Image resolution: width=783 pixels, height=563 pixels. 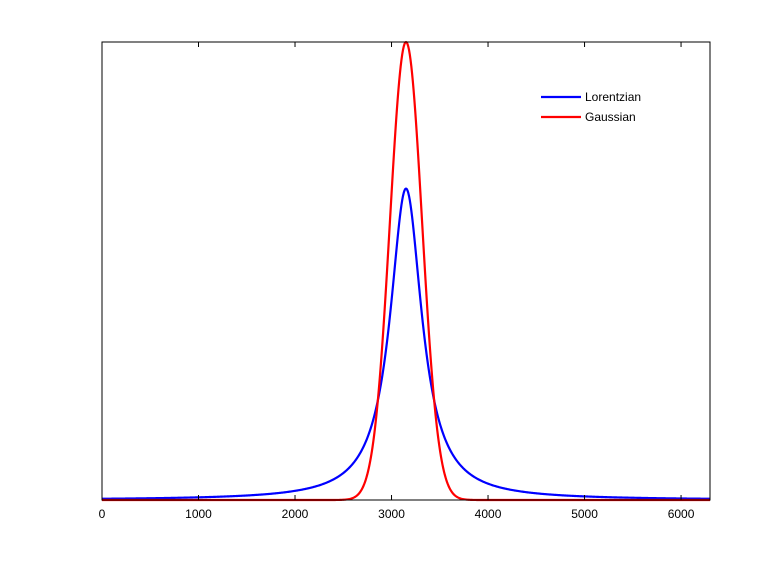 I want to click on x-tick-label: 0, so click(x=102, y=514).